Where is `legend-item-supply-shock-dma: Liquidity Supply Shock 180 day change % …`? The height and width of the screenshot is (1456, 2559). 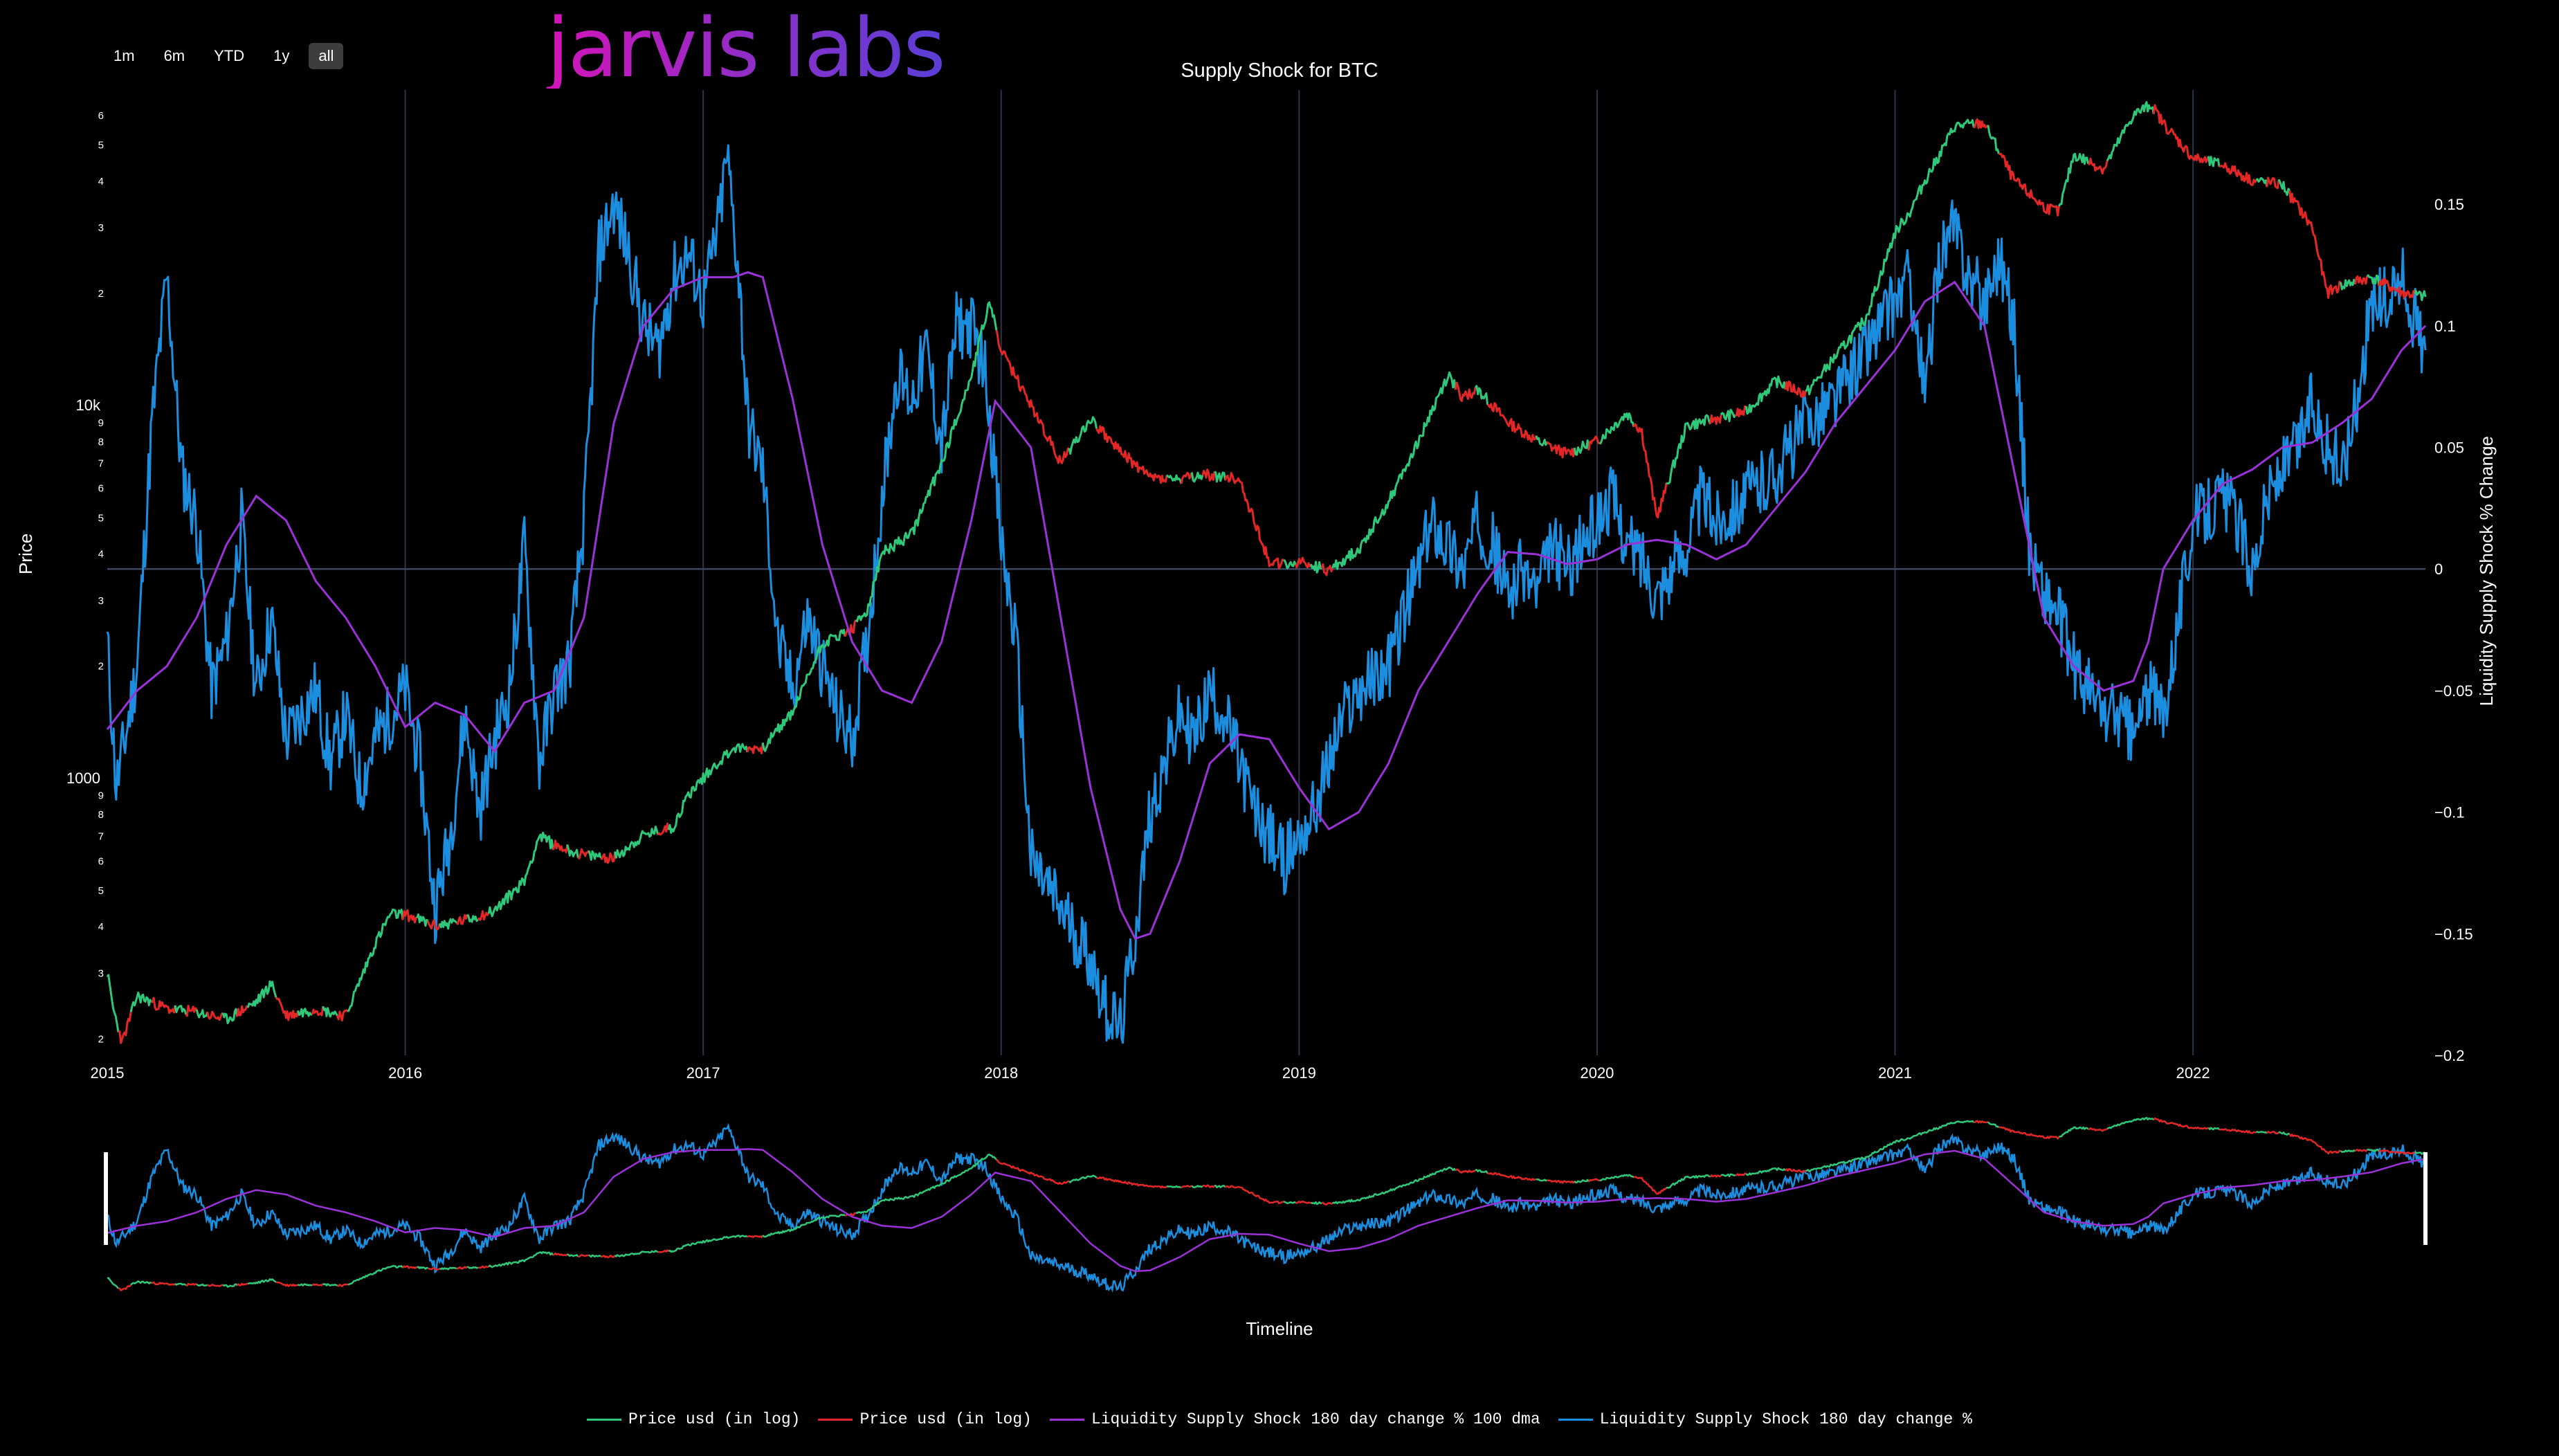 legend-item-supply-shock-dma: Liquidity Supply Shock 180 day change % … is located at coordinates (1294, 1419).